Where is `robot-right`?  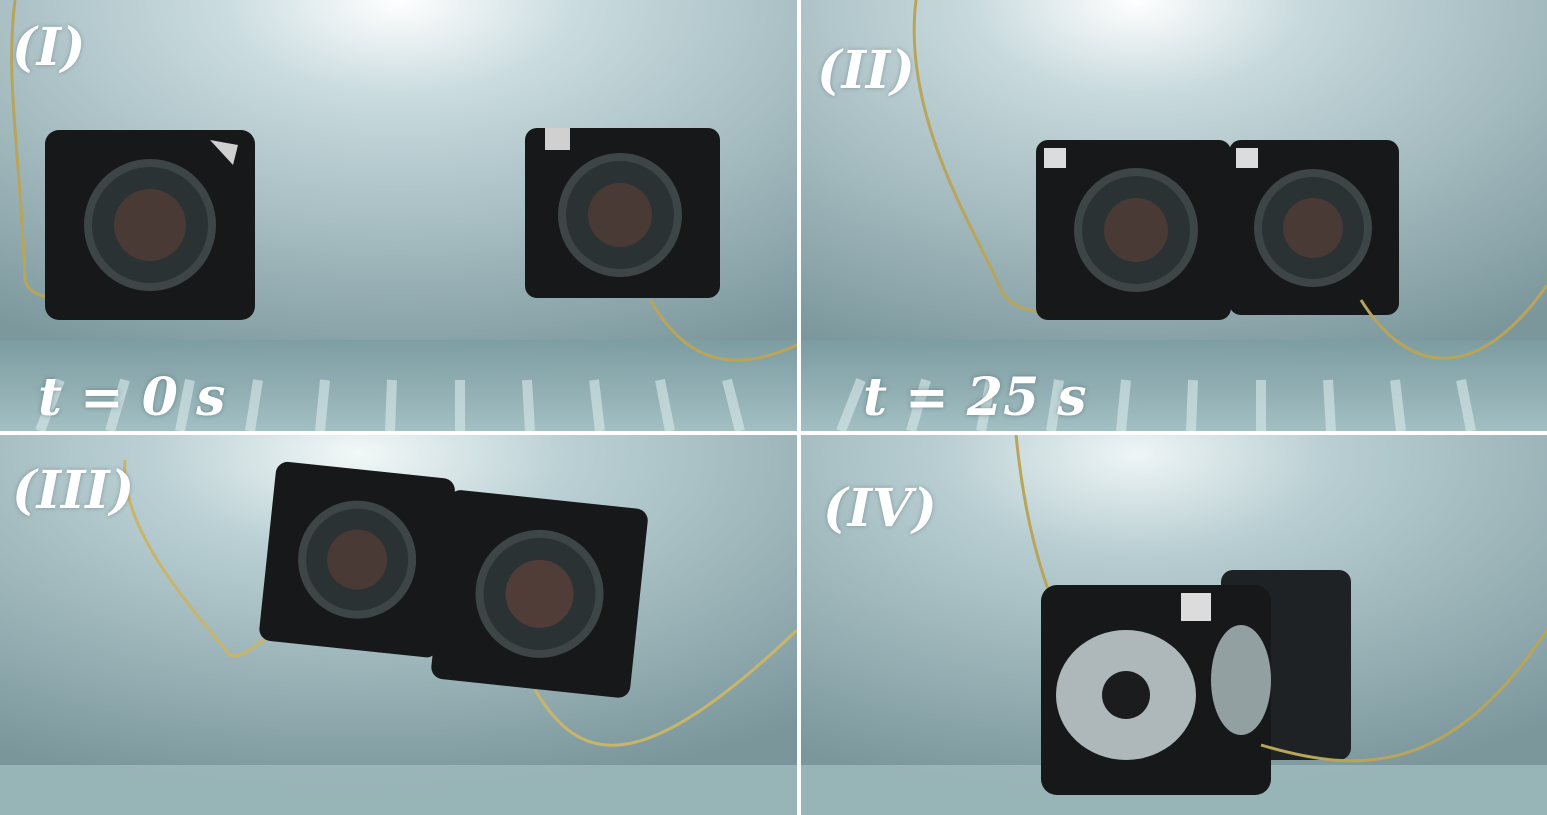 robot-right is located at coordinates (622, 213).